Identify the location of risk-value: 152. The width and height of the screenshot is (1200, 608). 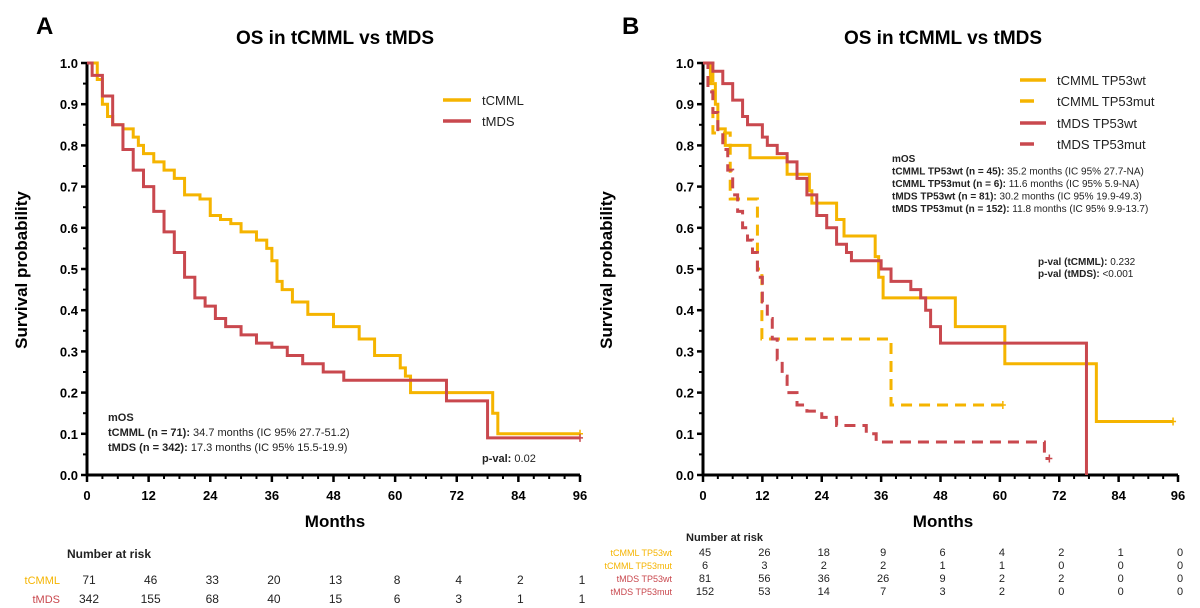
(705, 592).